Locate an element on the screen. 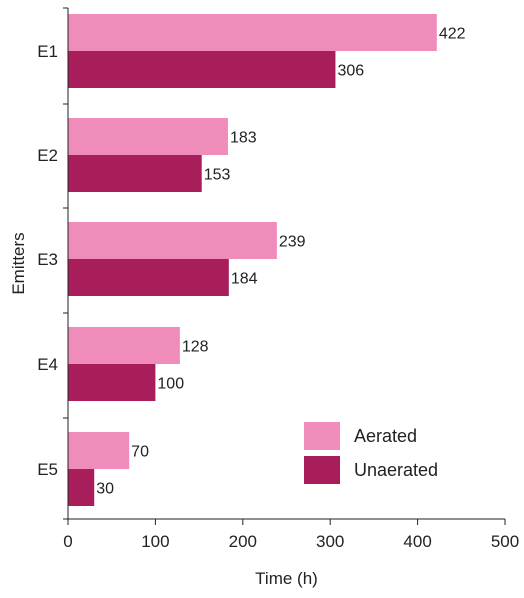 Image resolution: width=524 pixels, height=598 pixels. category-label-e3: E3 is located at coordinates (47, 259).